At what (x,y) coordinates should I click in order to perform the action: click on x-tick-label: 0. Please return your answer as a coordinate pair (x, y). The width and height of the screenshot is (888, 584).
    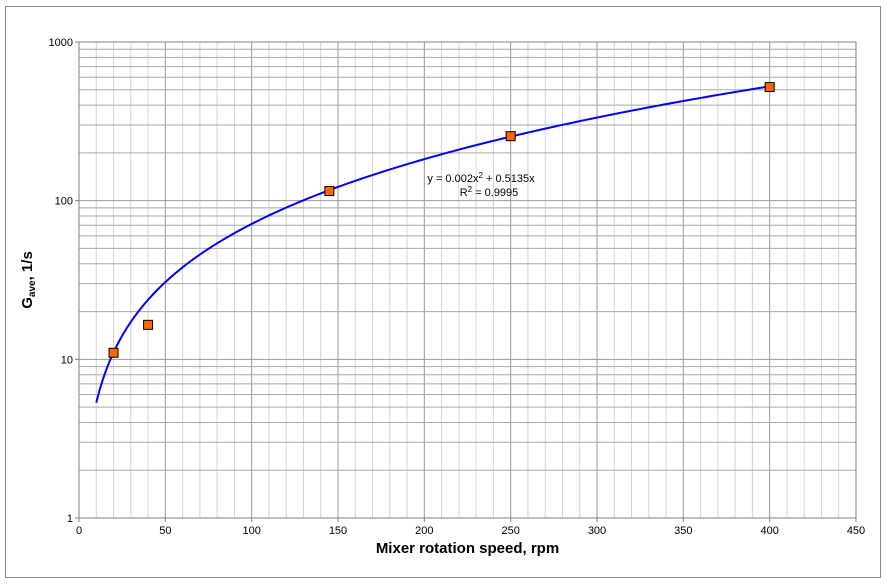
    Looking at the image, I should click on (79, 531).